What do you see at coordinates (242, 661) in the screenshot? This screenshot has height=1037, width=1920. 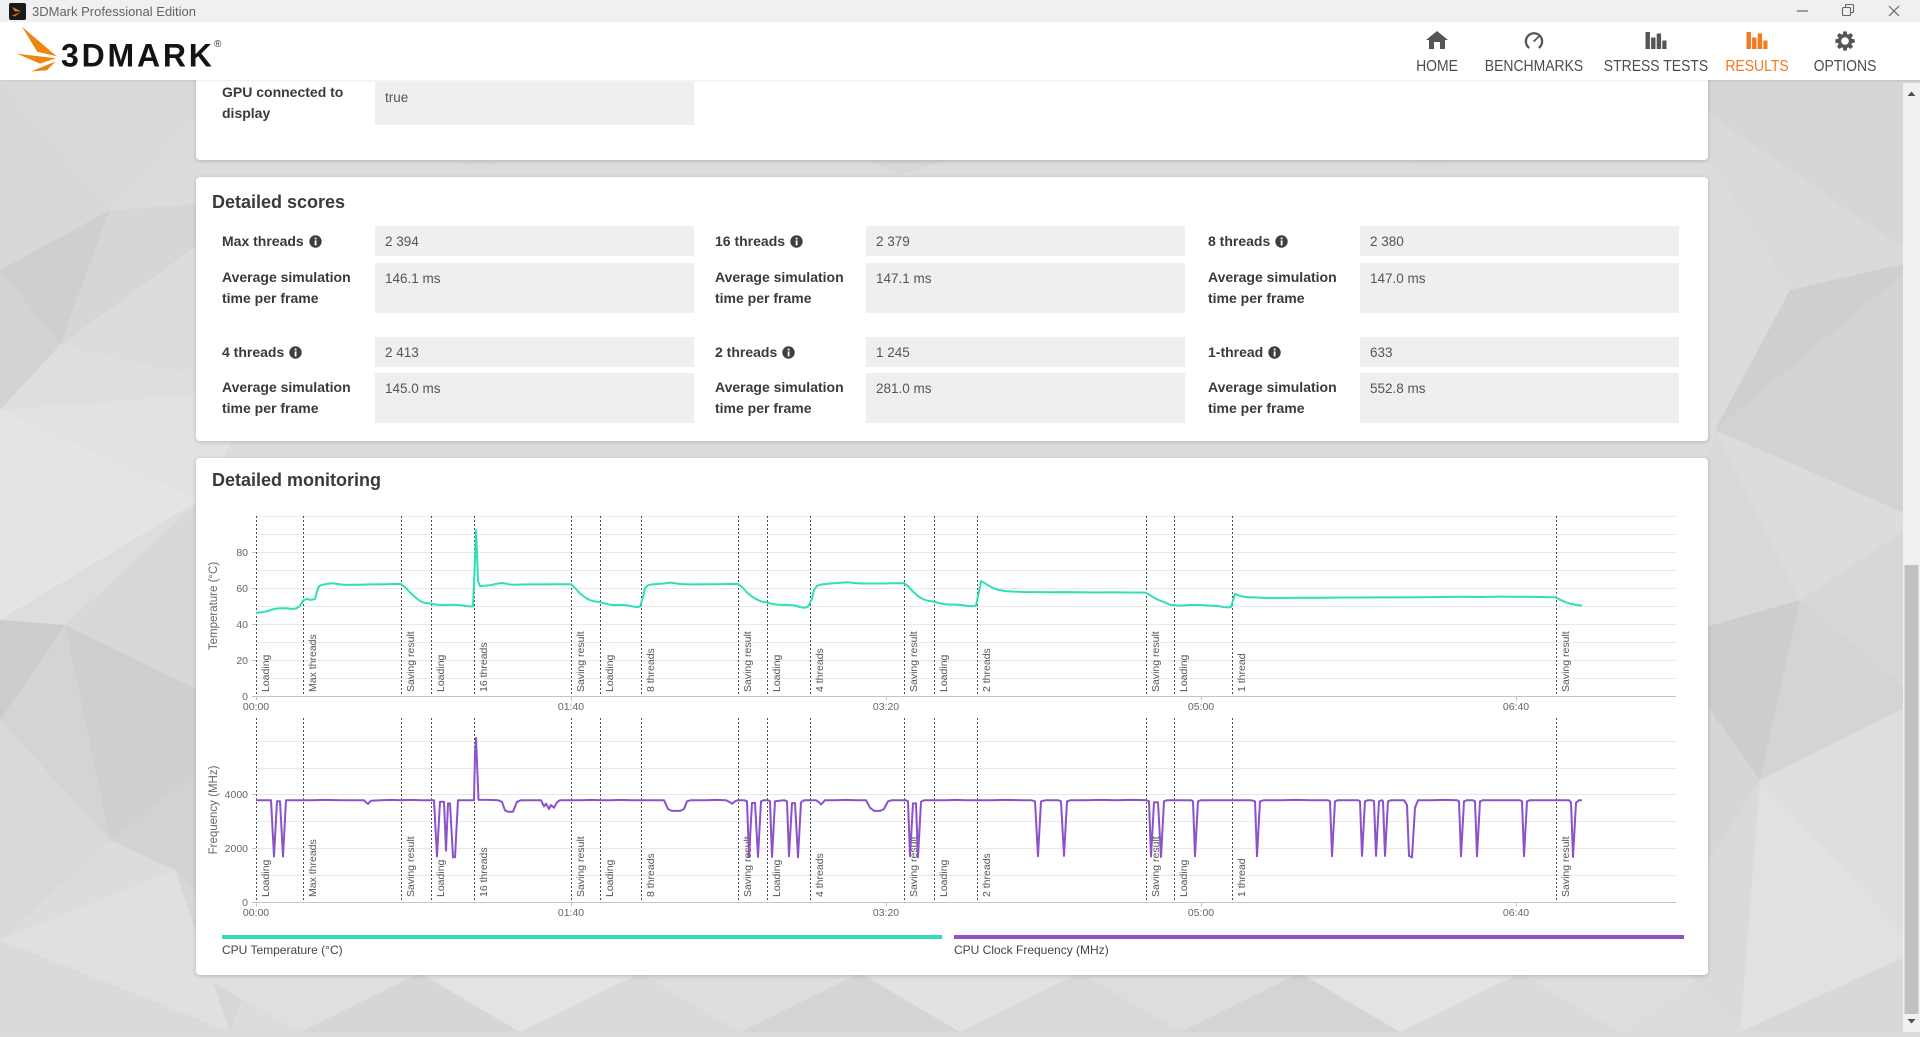 I see `svg-text: 20` at bounding box center [242, 661].